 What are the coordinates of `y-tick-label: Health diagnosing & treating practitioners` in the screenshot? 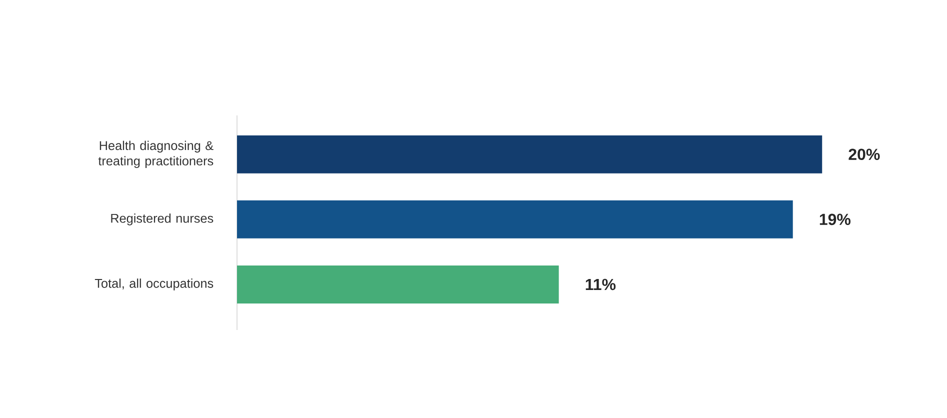 It's located at (156, 154).